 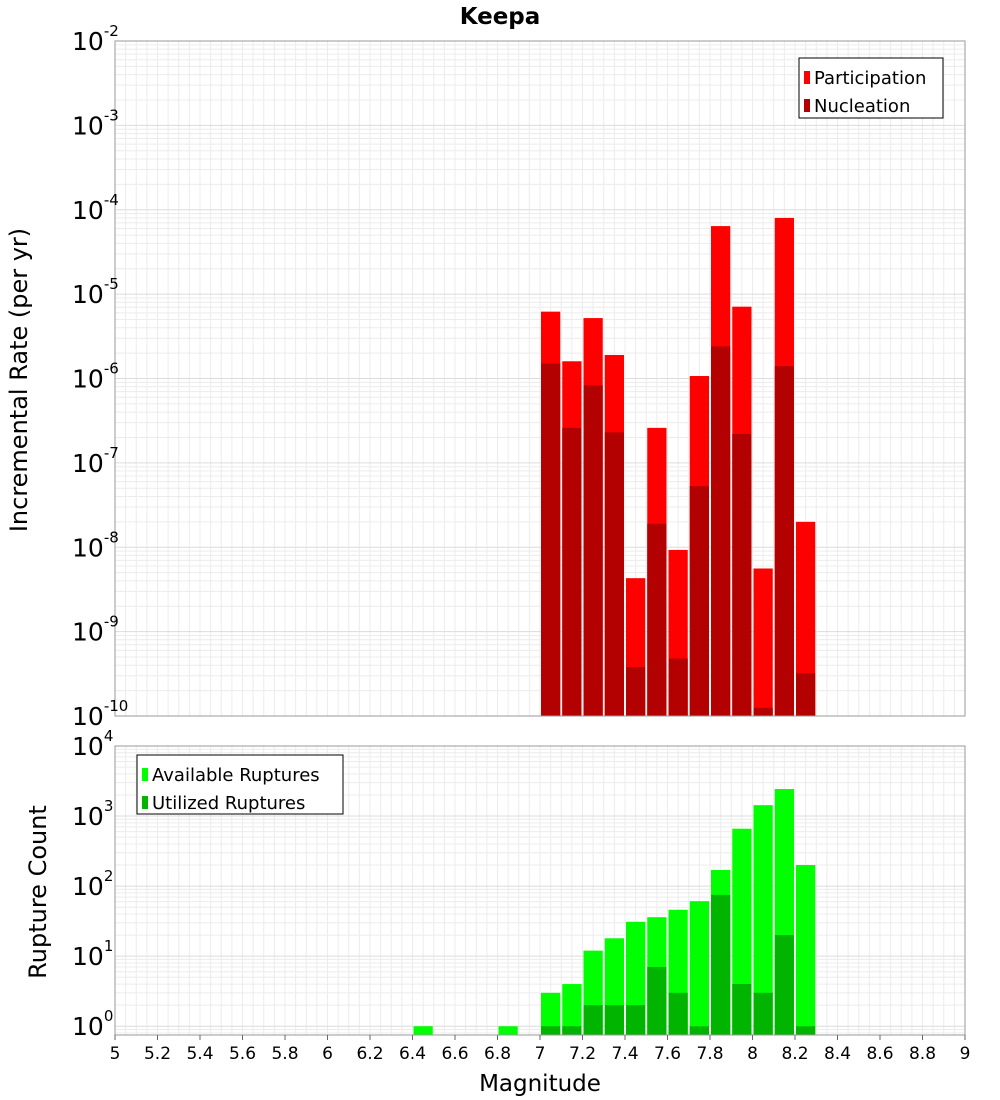 What do you see at coordinates (115, 1054) in the screenshot?
I see `x-tick-label: 5` at bounding box center [115, 1054].